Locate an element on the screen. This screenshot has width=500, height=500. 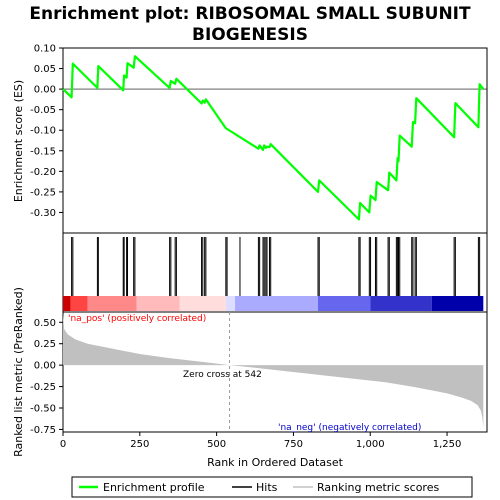
x-tick-label: 0 is located at coordinates (63, 444).